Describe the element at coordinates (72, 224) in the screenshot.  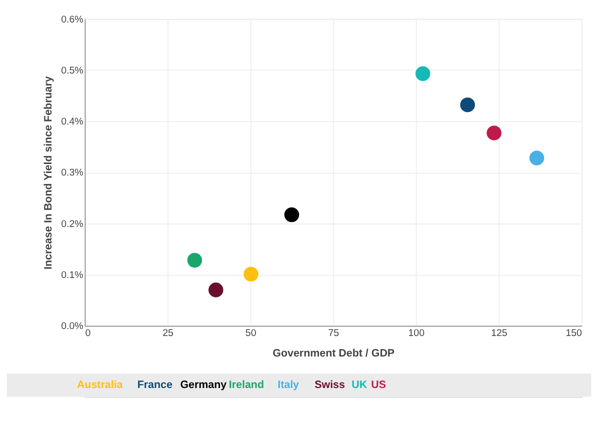
I see `y-tick-label: 0.2%` at that location.